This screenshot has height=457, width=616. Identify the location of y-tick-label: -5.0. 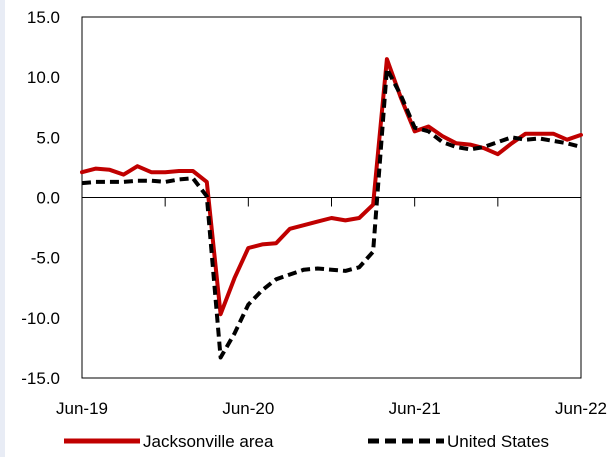
(45, 258).